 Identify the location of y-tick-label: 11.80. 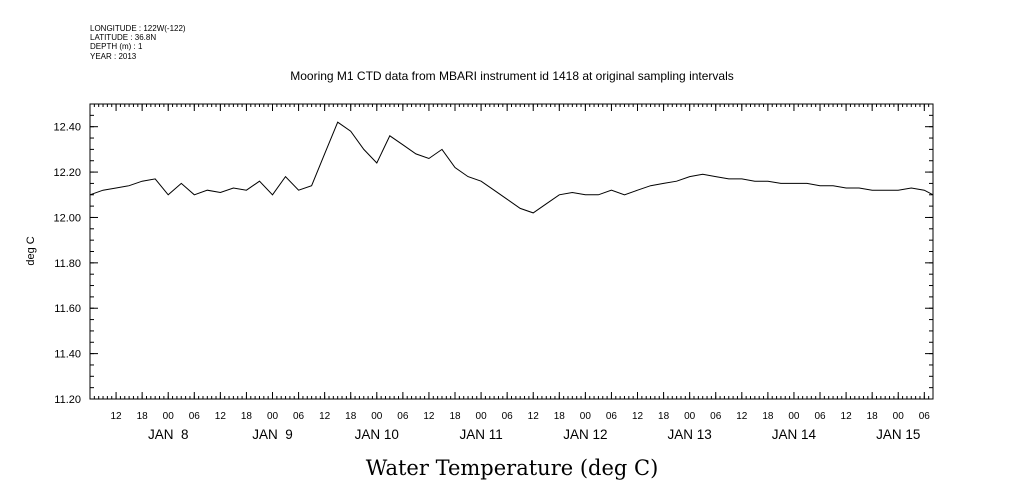
(67, 264).